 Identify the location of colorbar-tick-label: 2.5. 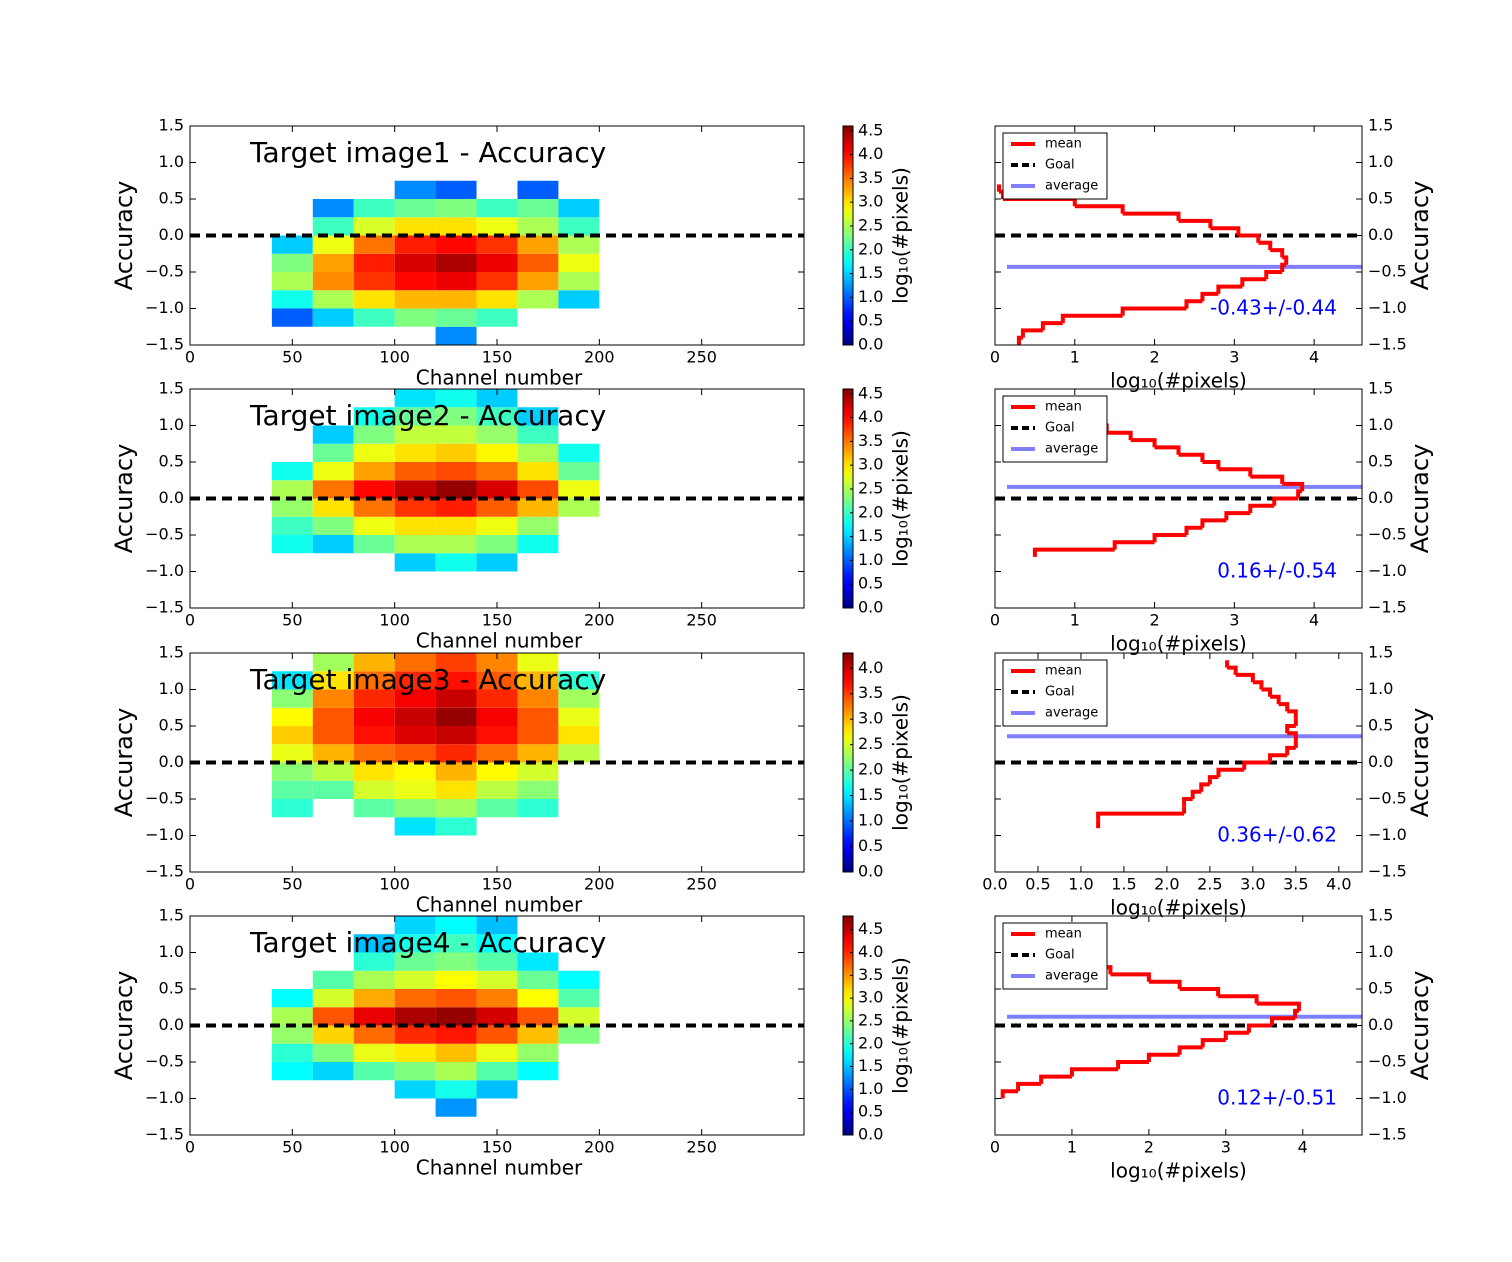
(870, 224).